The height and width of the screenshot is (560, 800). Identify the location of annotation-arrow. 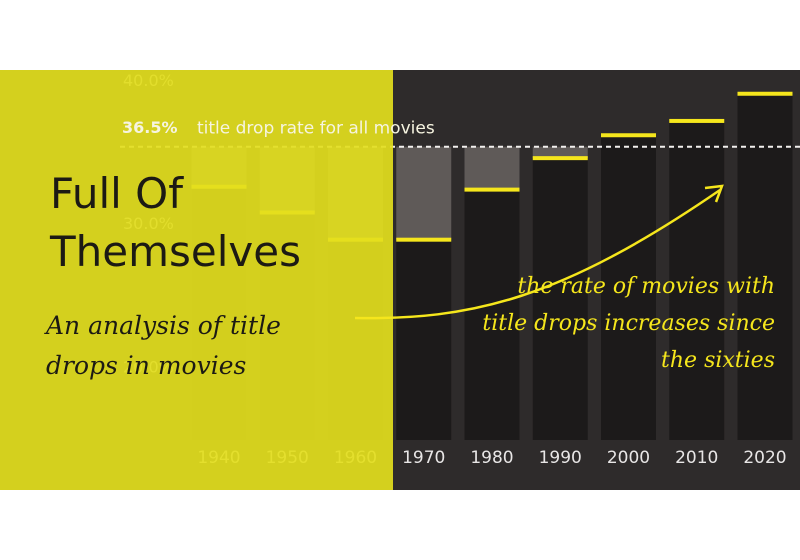
(537, 254).